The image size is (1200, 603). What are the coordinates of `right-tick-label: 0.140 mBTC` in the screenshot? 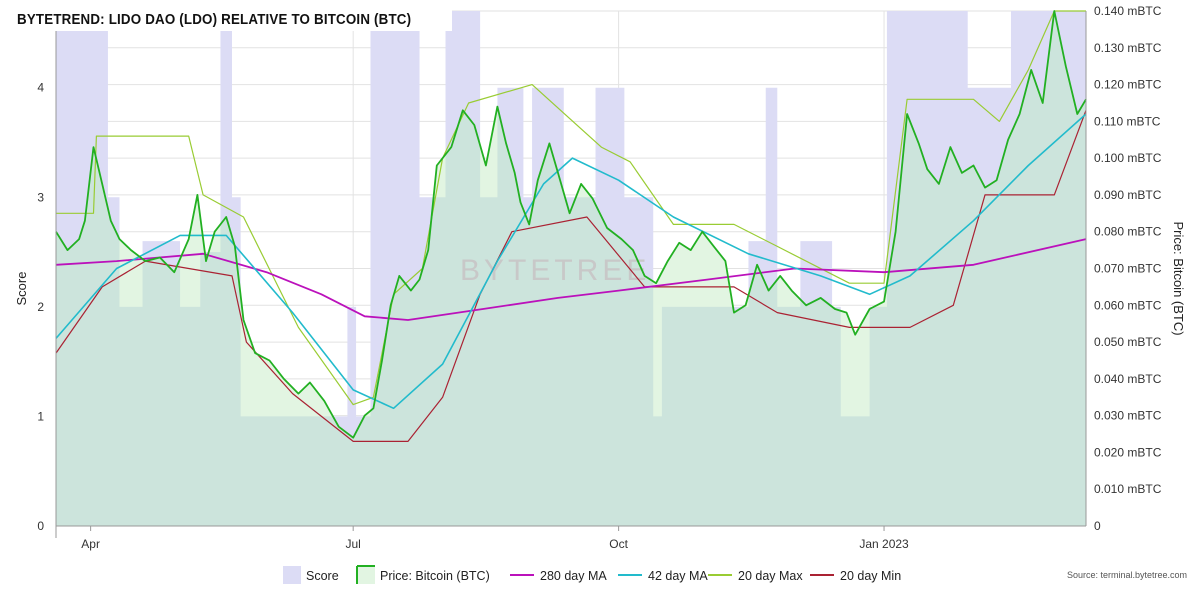 It's located at (1128, 11).